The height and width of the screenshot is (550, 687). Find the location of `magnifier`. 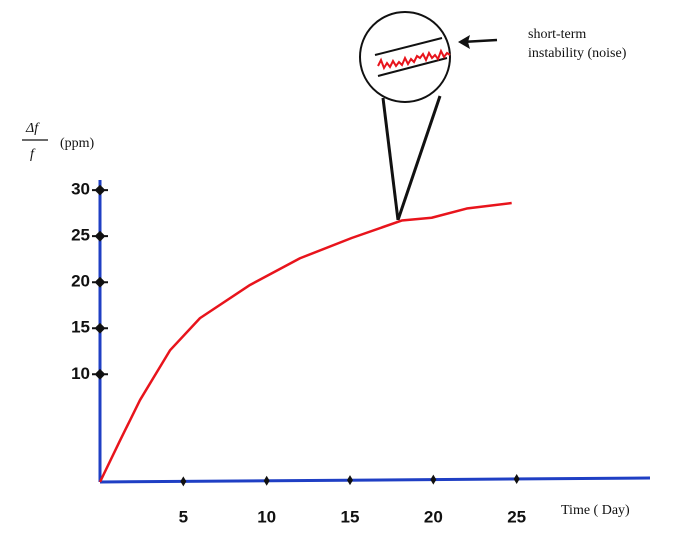

magnifier is located at coordinates (405, 57).